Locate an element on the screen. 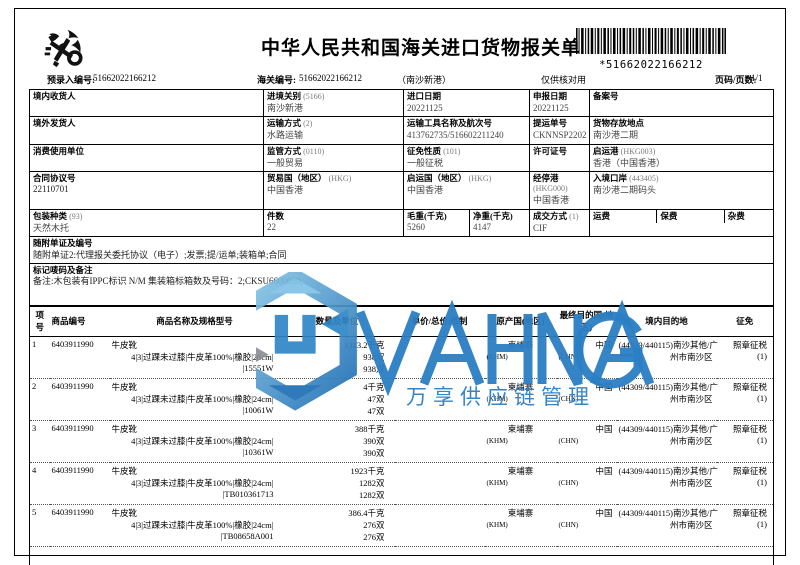 Image resolution: width=800 pixels, height=565 pixels. table-spacer-row is located at coordinates (401, 555).